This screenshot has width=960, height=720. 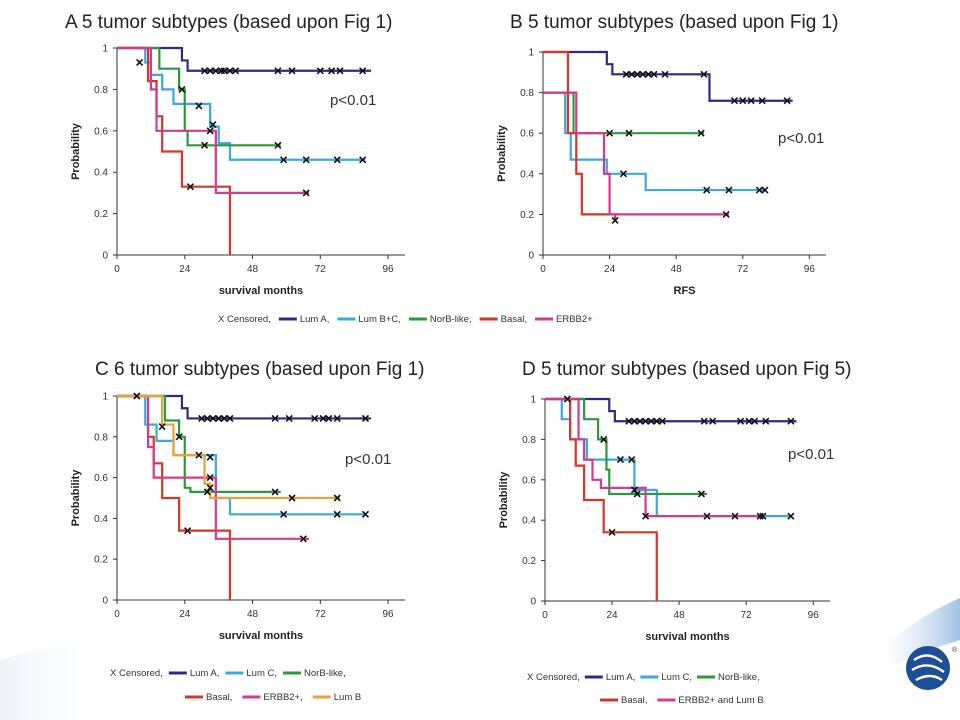 What do you see at coordinates (682, 700) in the screenshot?
I see `legend-d-row2: Basal, ERBB2+ and Lum B` at bounding box center [682, 700].